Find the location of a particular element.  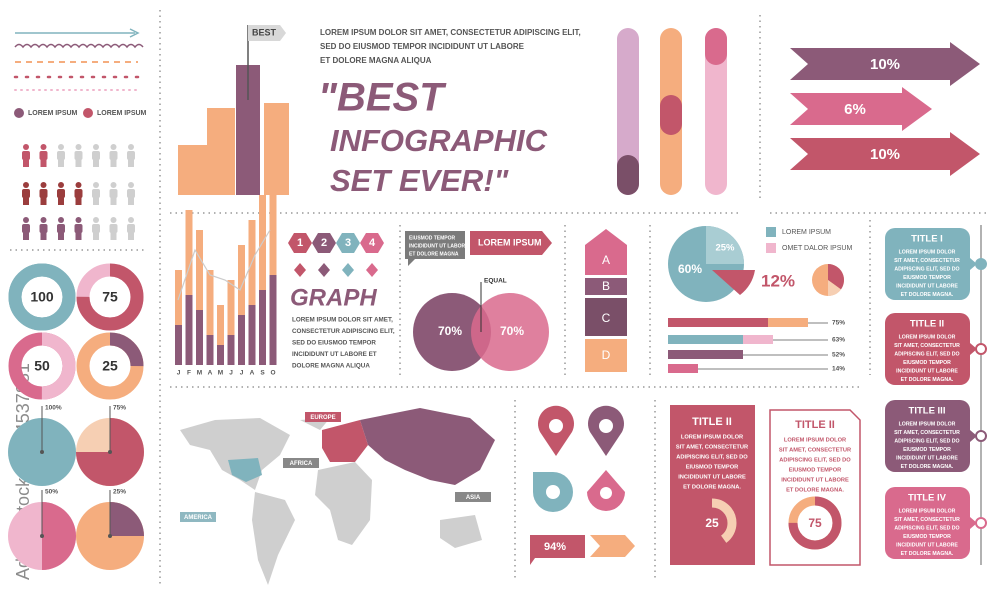

timeline-dot is located at coordinates (981, 349).